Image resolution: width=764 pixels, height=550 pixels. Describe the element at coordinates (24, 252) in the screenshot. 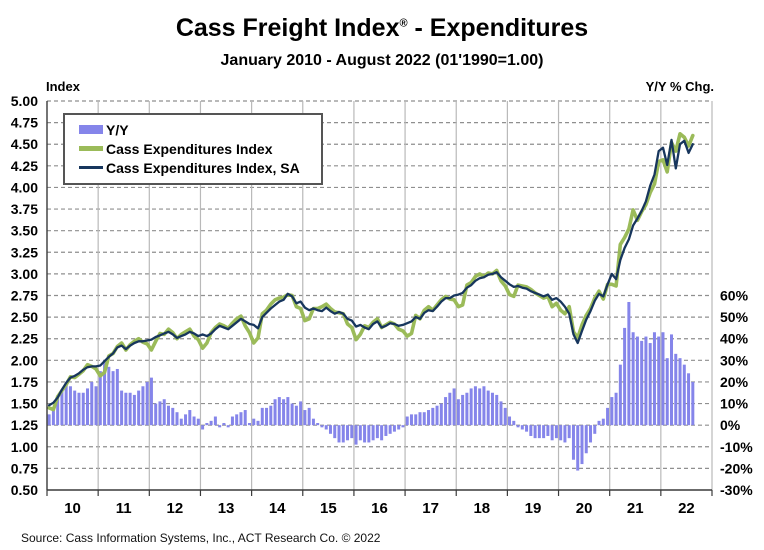

I see `svg-text: 3.25` at that location.